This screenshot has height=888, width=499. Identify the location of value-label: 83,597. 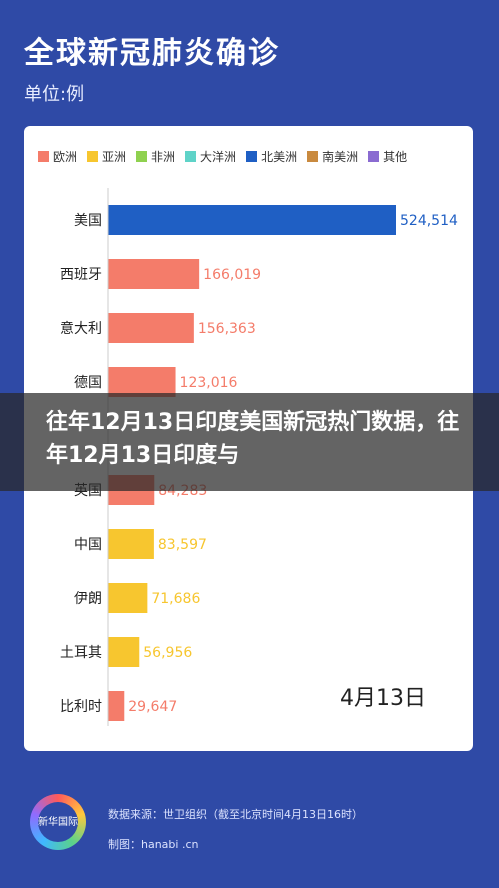
(182, 545).